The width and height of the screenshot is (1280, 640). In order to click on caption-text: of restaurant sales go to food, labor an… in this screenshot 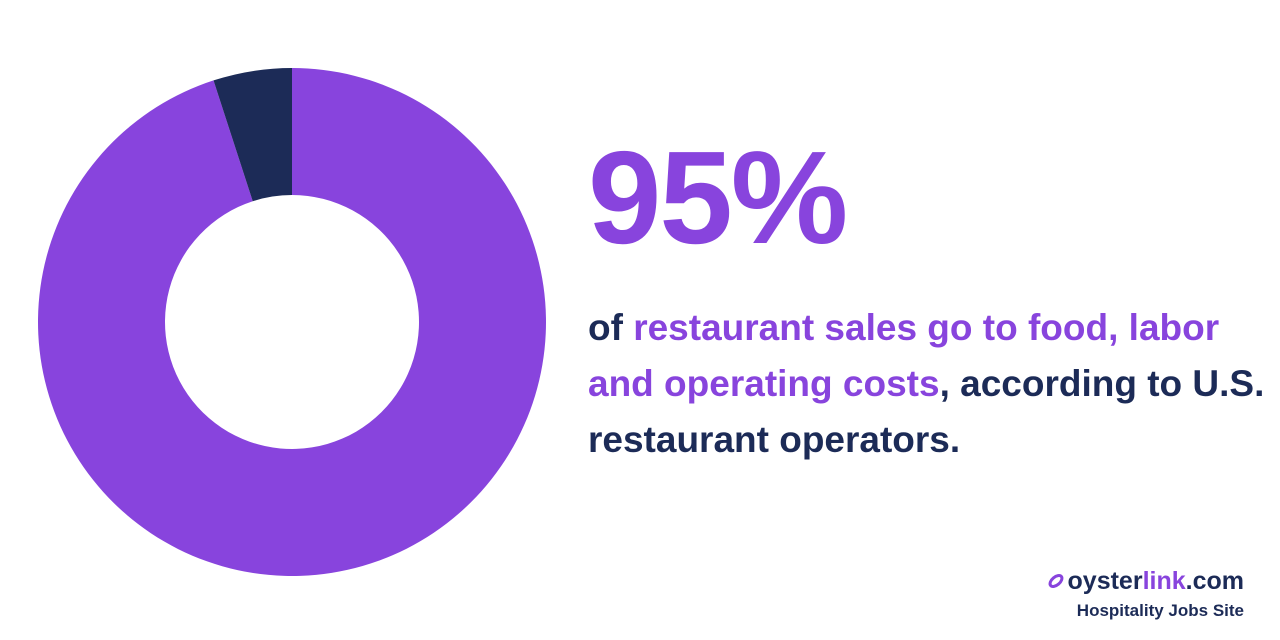, I will do `click(928, 384)`.